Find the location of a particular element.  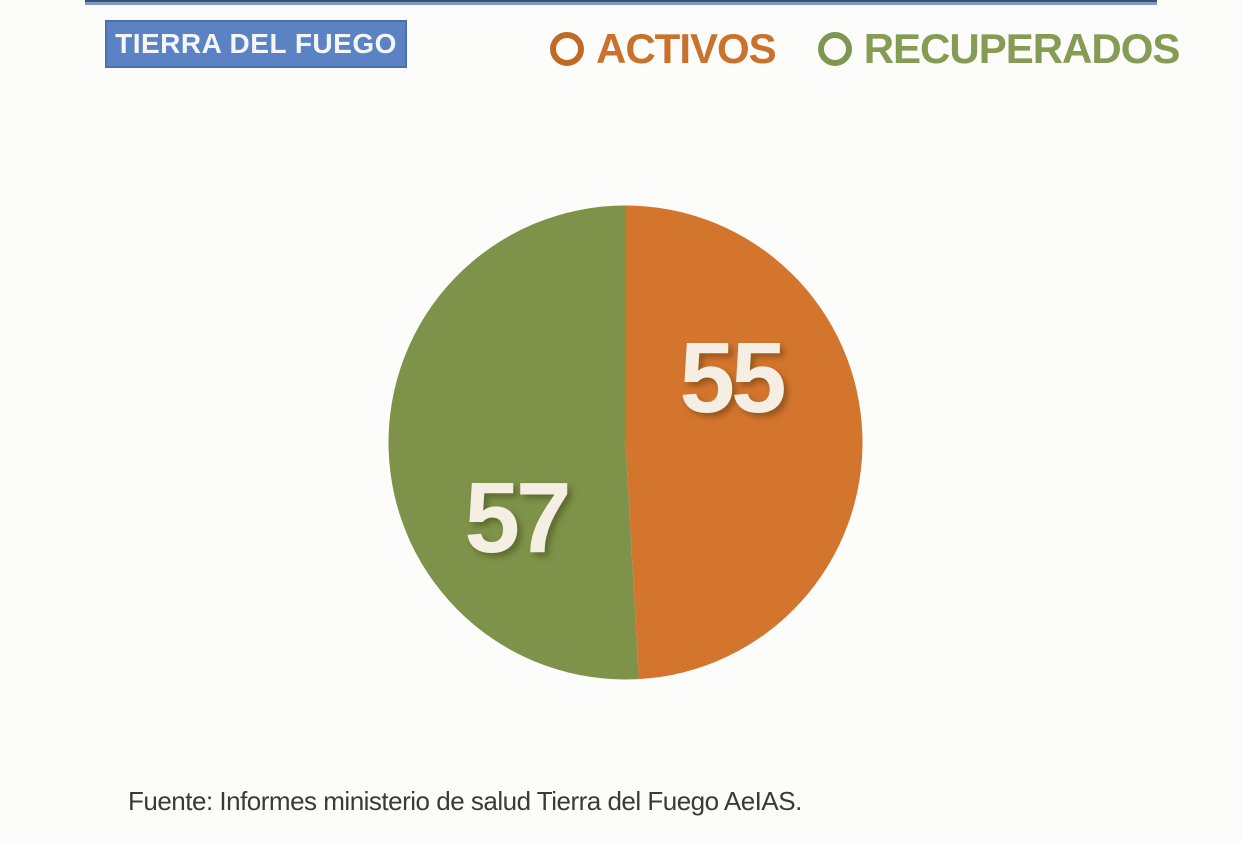

pie-value-recuperados: 57 is located at coordinates (517, 518).